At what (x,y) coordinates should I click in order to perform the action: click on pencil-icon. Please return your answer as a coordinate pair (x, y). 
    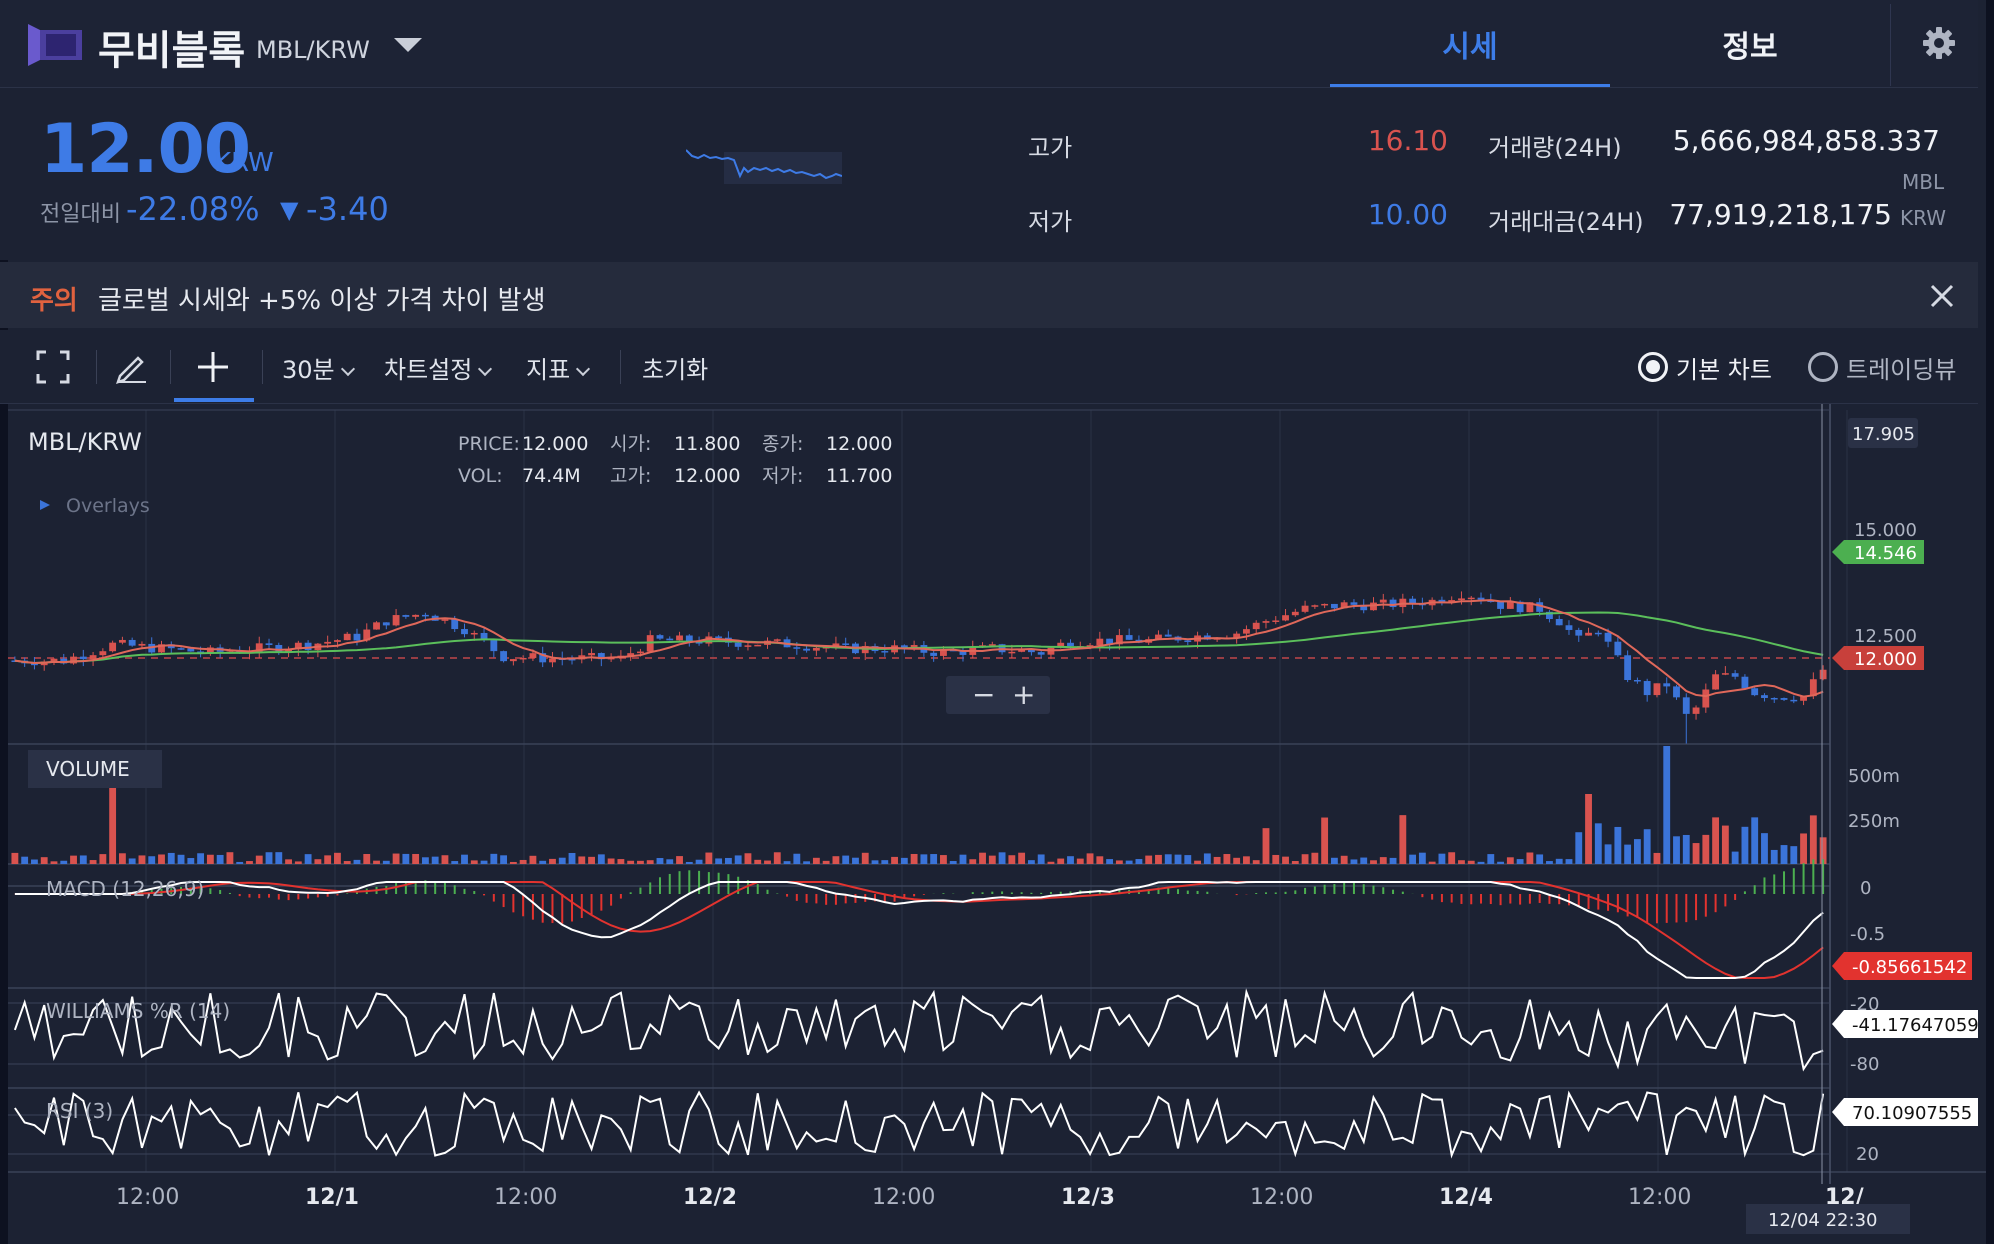
    Looking at the image, I should click on (131, 367).